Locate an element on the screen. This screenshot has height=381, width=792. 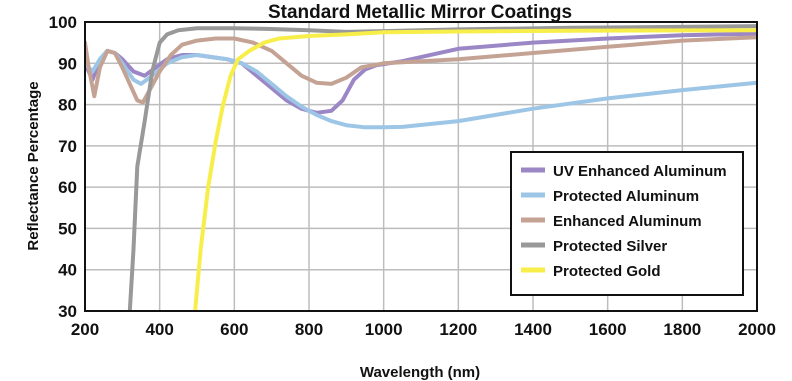
x-tick-label: 600 is located at coordinates (234, 329).